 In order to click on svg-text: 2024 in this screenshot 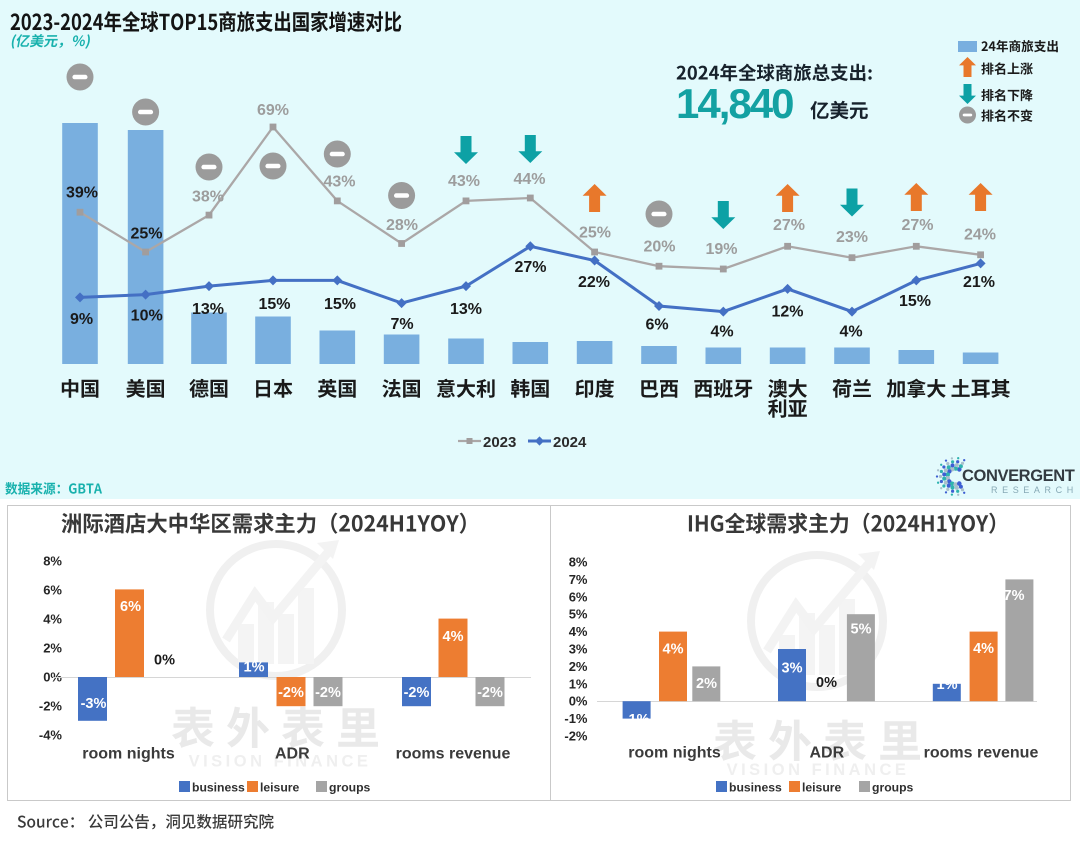, I will do `click(570, 442)`.